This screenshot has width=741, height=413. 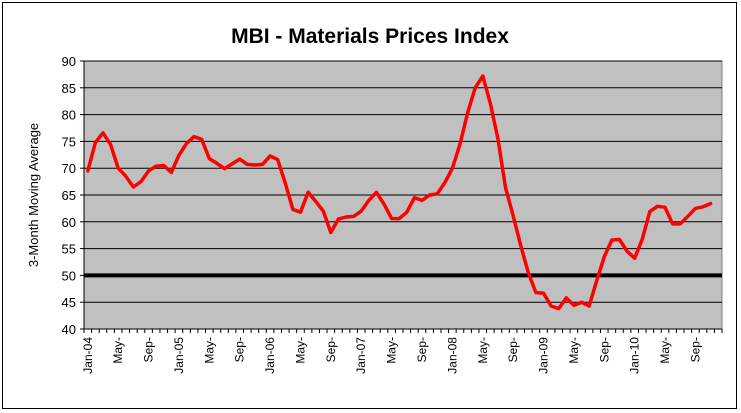 I want to click on y-tick-label: 75, so click(x=69, y=141).